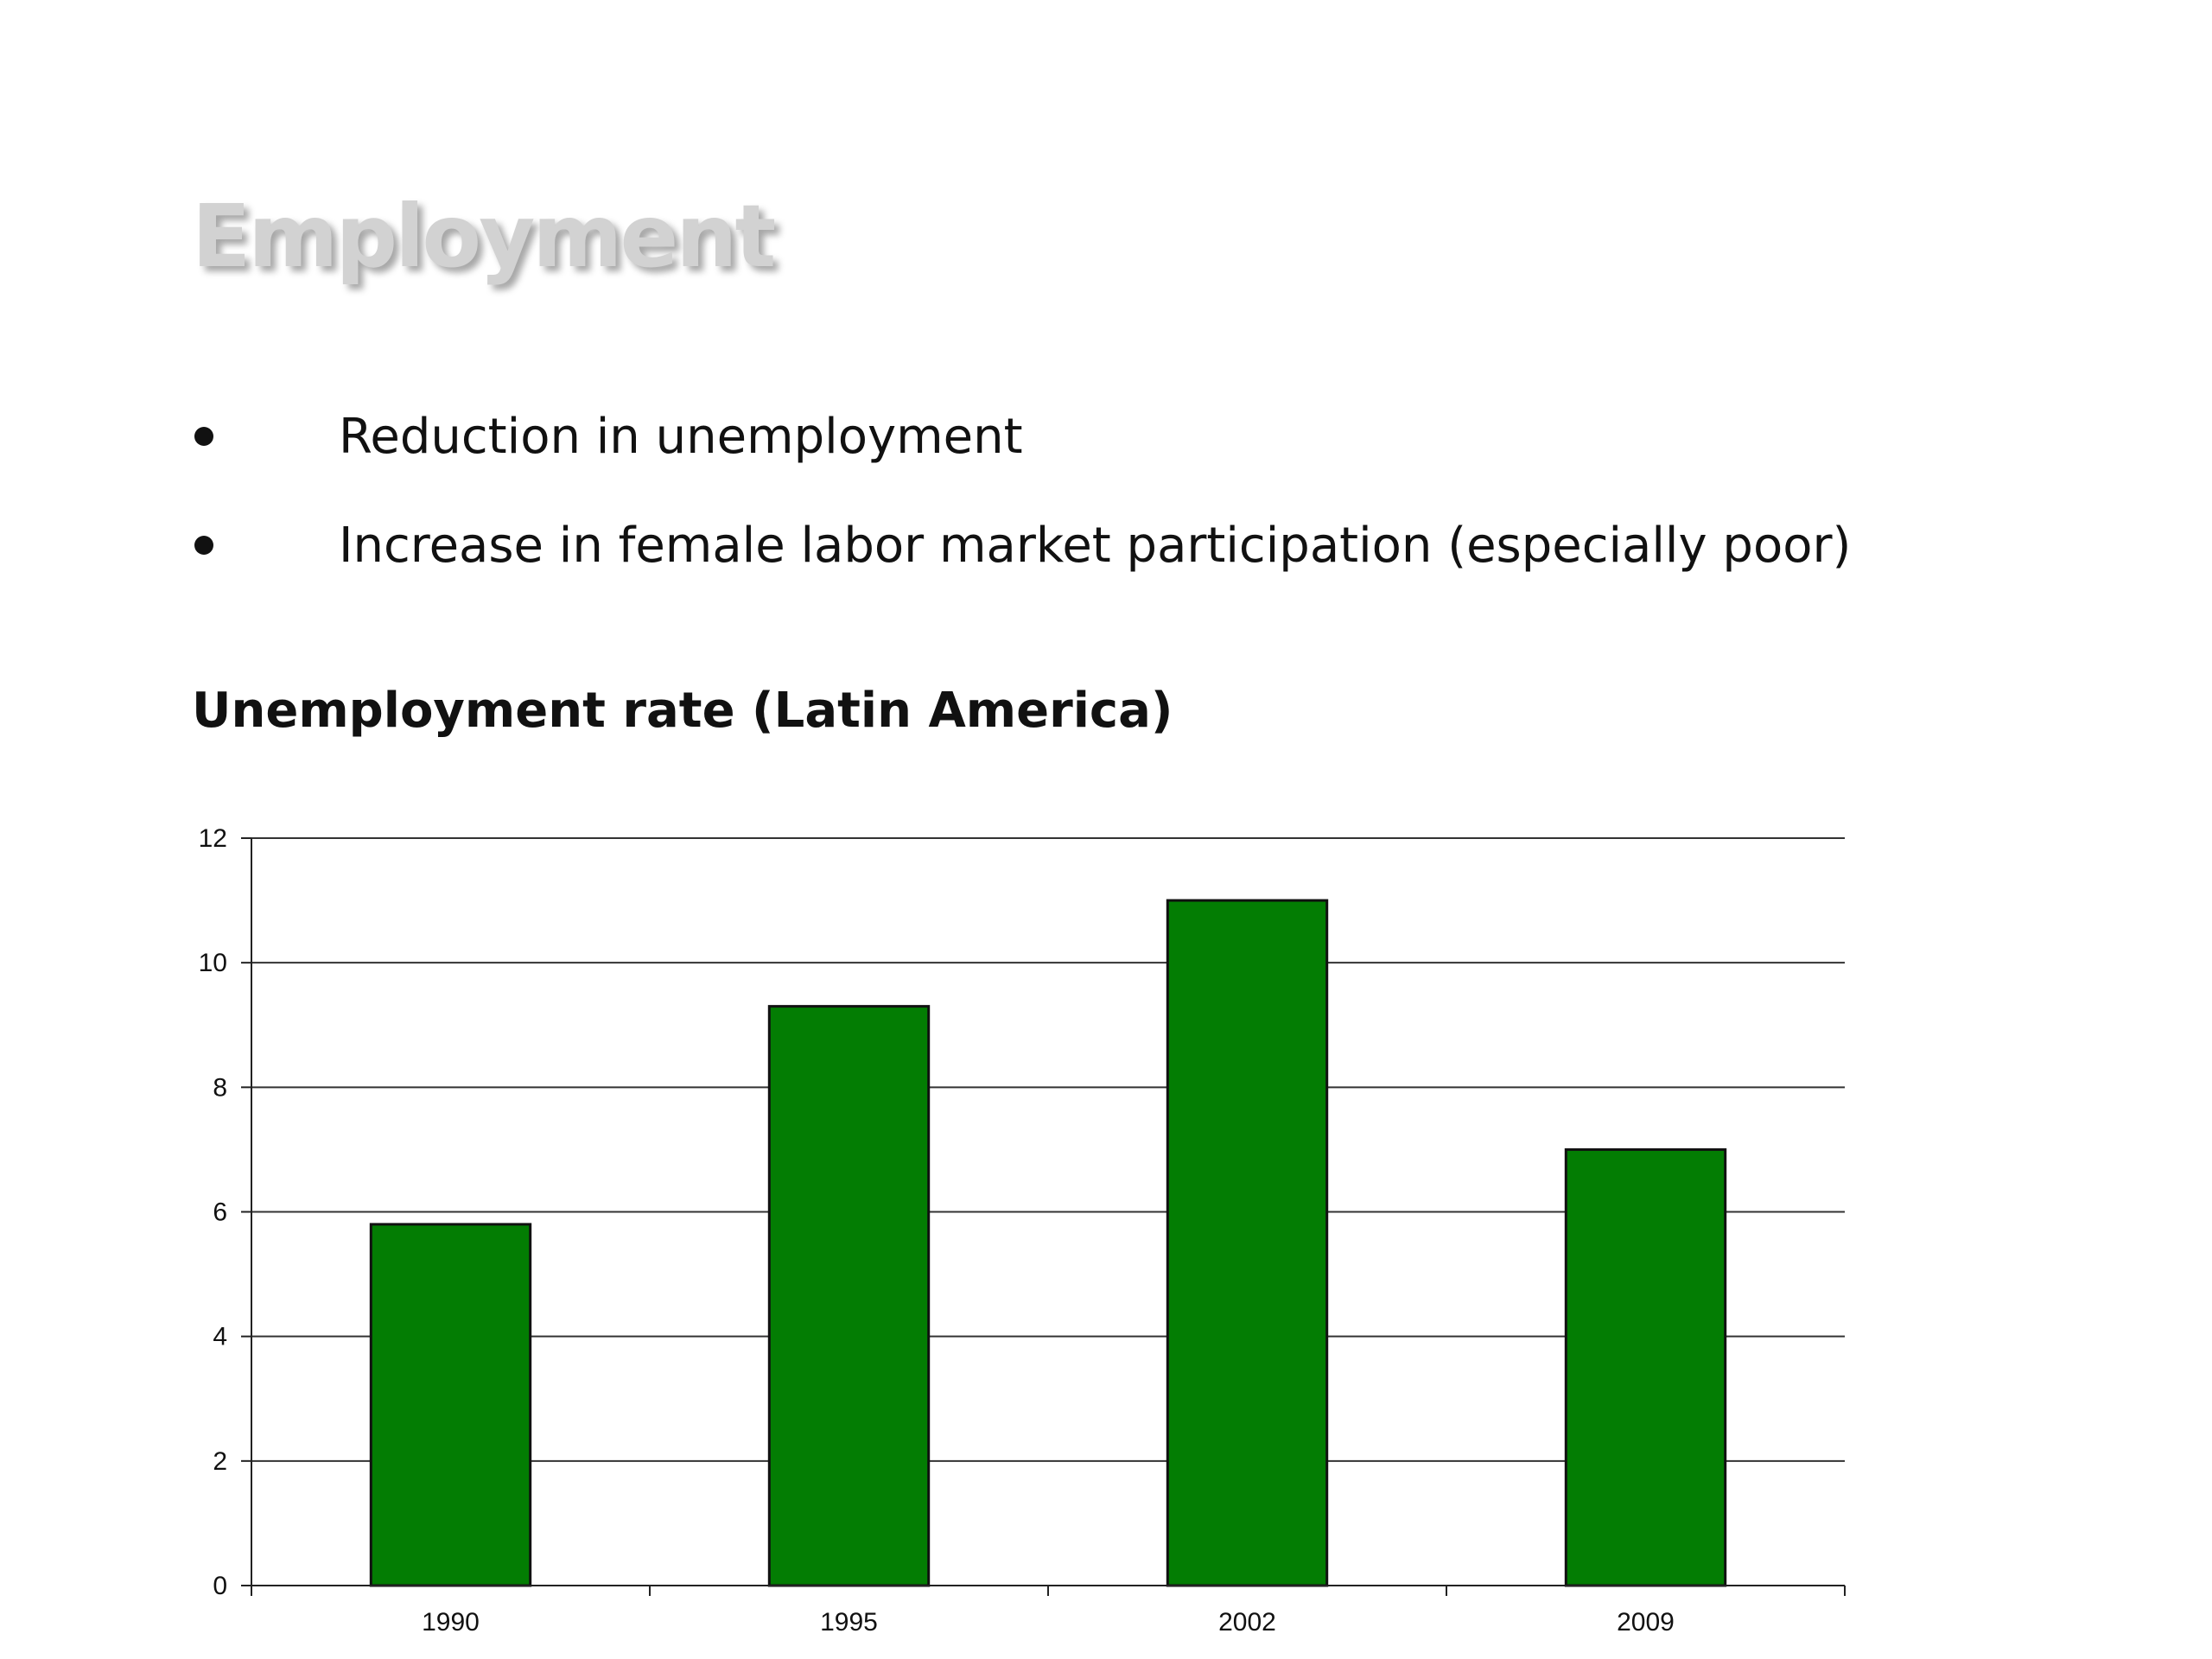 The image size is (2212, 1659). I want to click on x-tick-label: 1990, so click(451, 1622).